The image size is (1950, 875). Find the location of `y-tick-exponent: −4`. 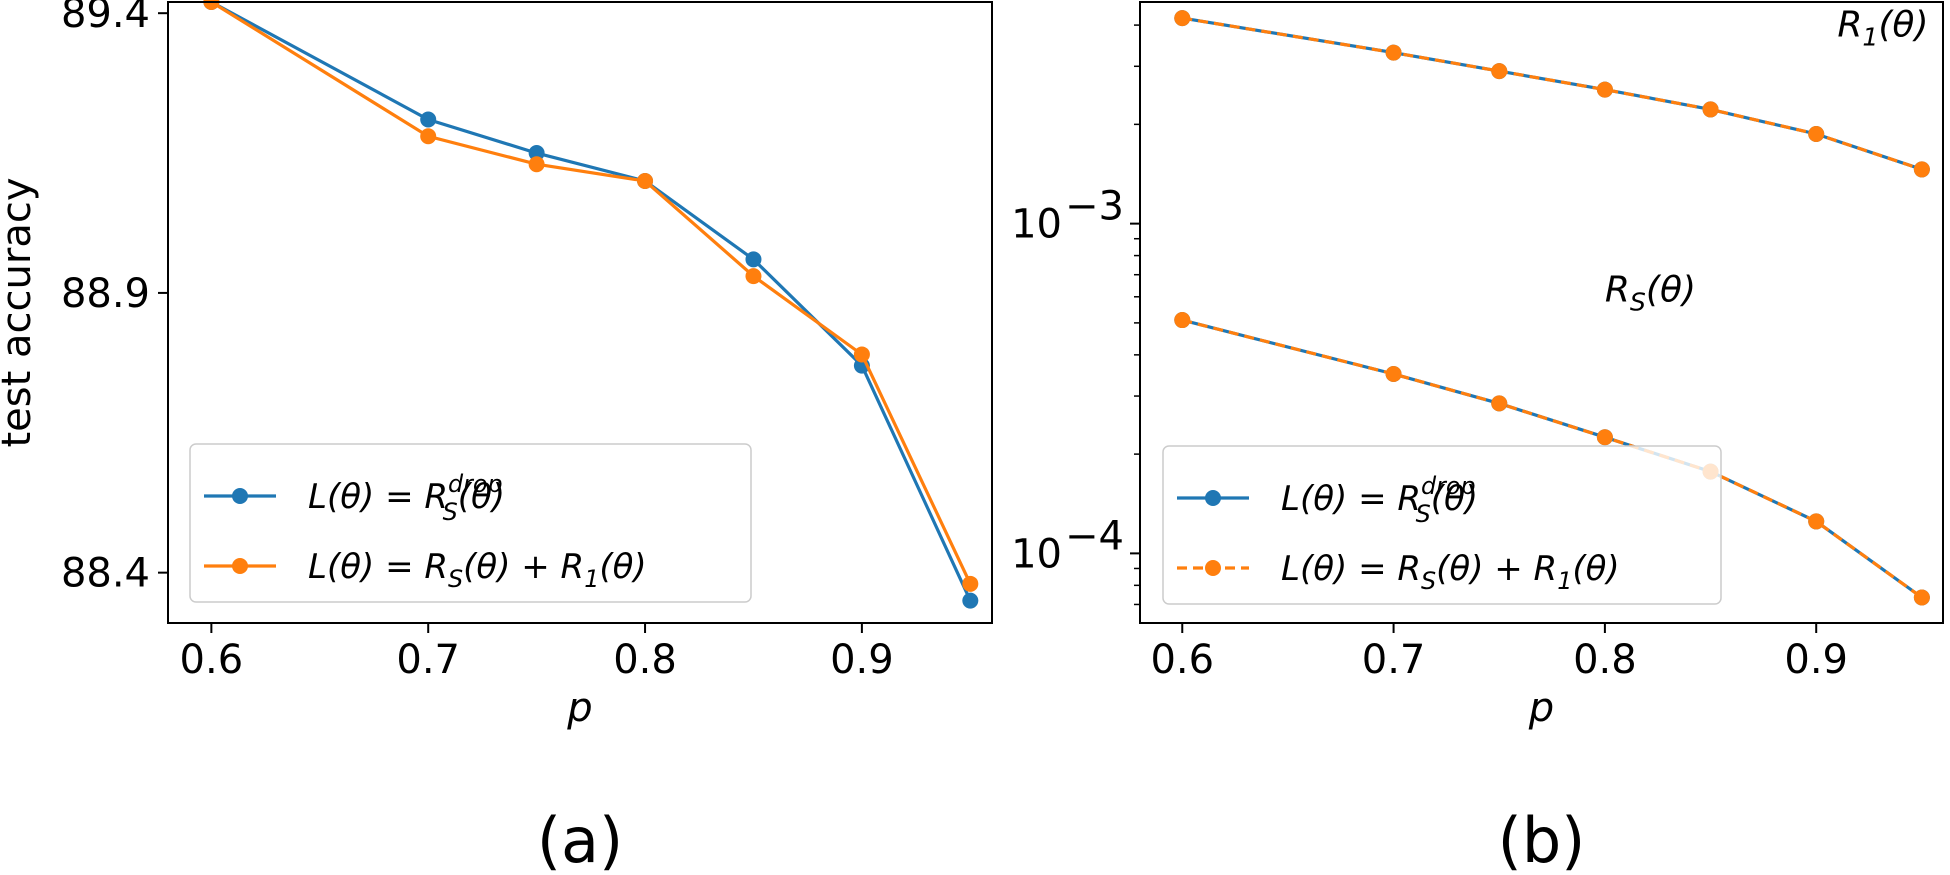

y-tick-exponent: −4 is located at coordinates (1094, 536).